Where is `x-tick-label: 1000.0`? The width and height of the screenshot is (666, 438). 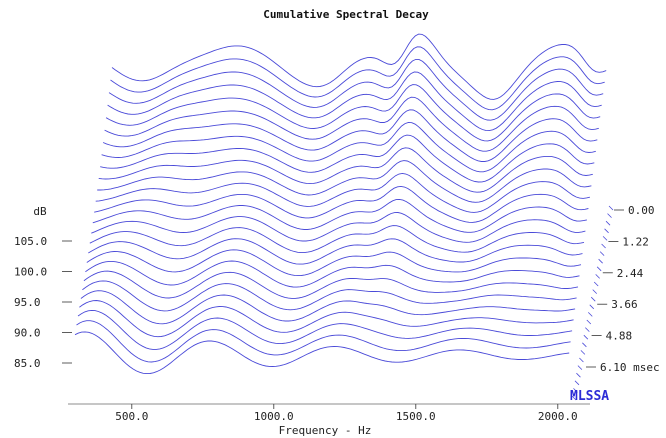 x-tick-label: 1000.0 is located at coordinates (274, 416).